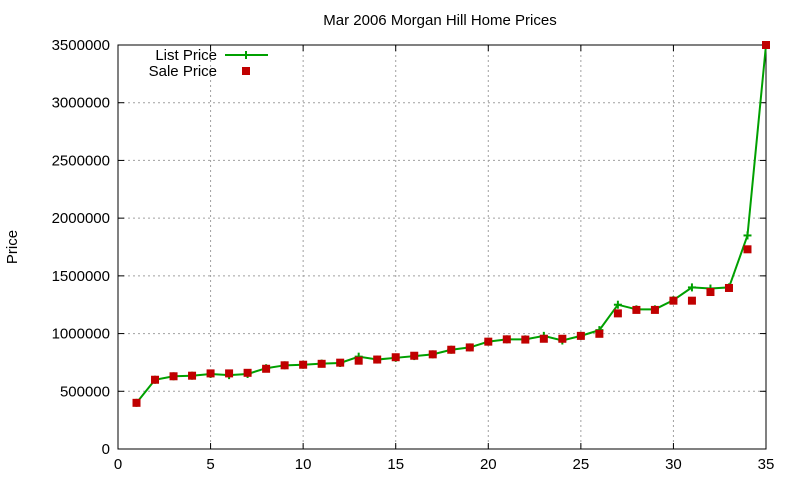  Describe the element at coordinates (106, 449) in the screenshot. I see `y-tick-label: 0` at that location.